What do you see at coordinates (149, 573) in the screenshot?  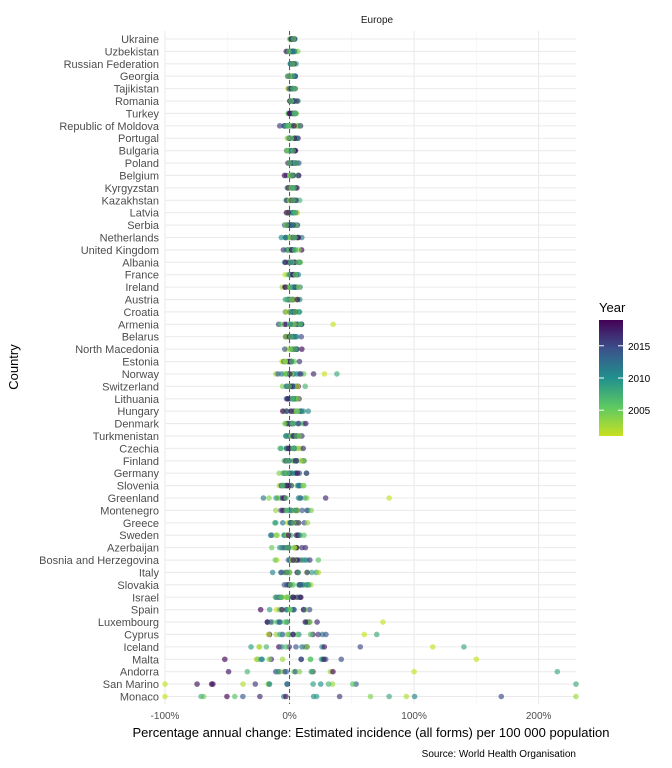 I see `y-tick-label: Italy` at bounding box center [149, 573].